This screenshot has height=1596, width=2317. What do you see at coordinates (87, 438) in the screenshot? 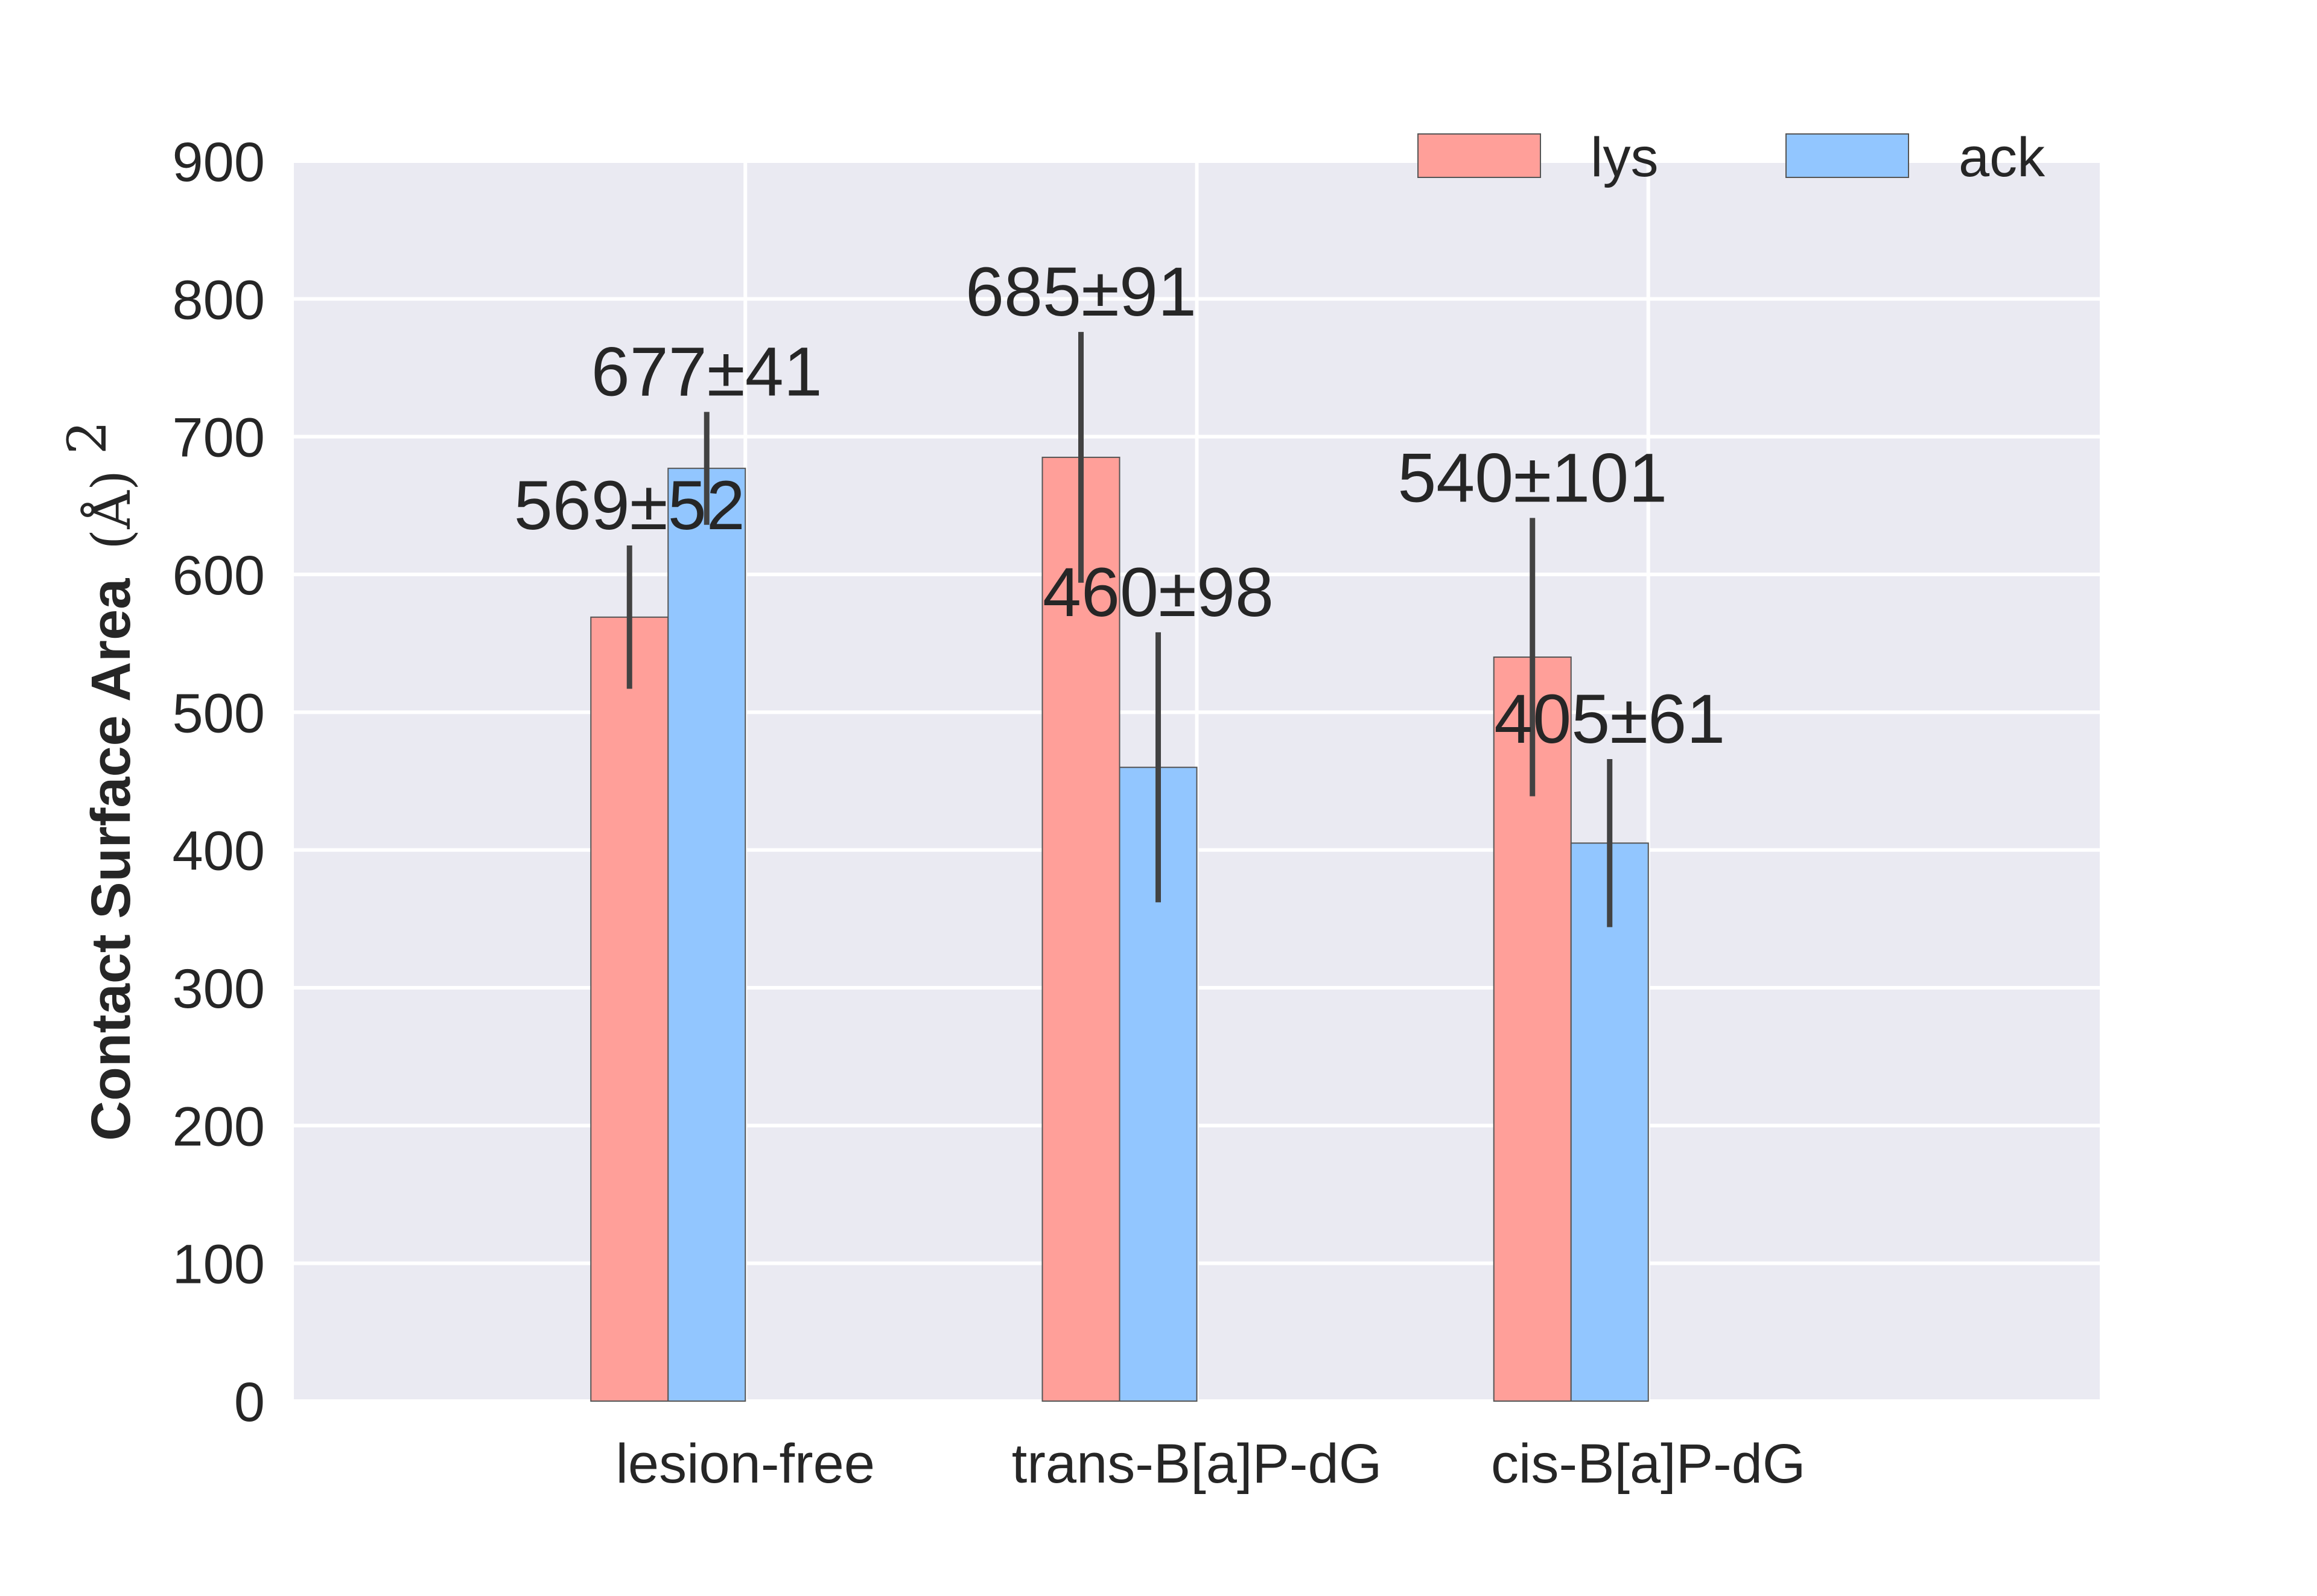
I see `y-axis-unit-superscript: 2` at bounding box center [87, 438].